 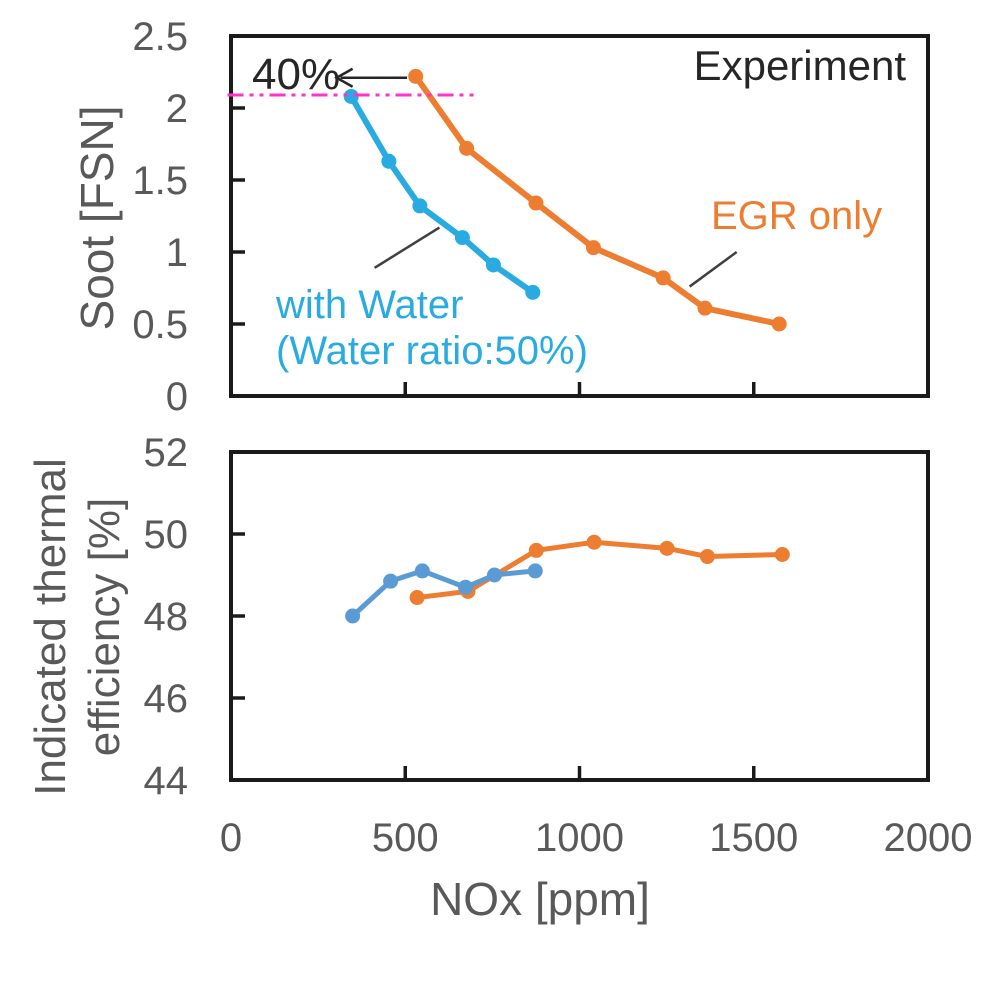 I want to click on experiment-label: Experiment, so click(x=799, y=65).